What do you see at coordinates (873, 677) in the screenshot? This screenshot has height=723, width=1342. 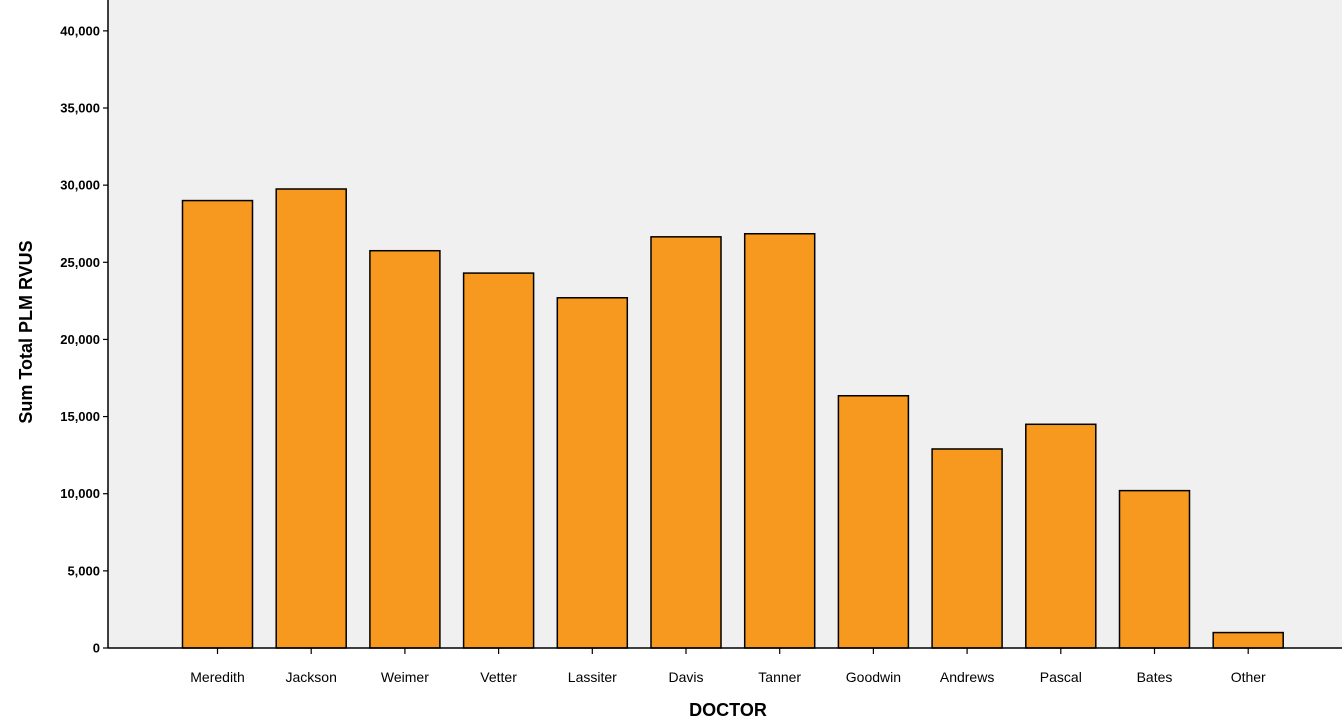 I see `x-tick-label: Goodwin` at bounding box center [873, 677].